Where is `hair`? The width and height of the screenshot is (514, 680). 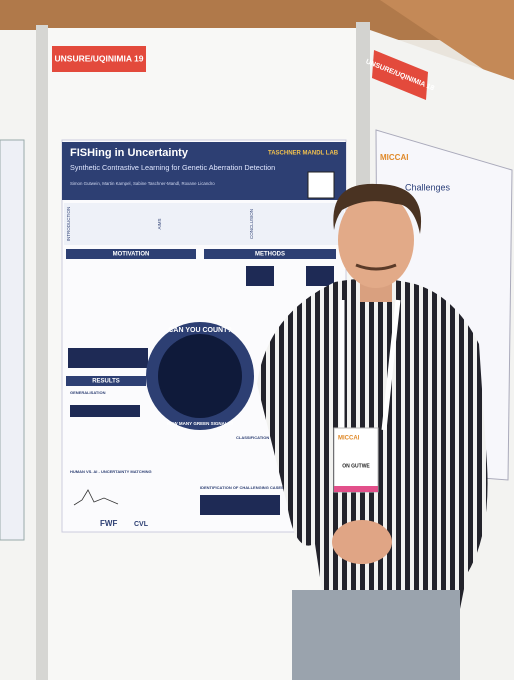
hair is located at coordinates (377, 208).